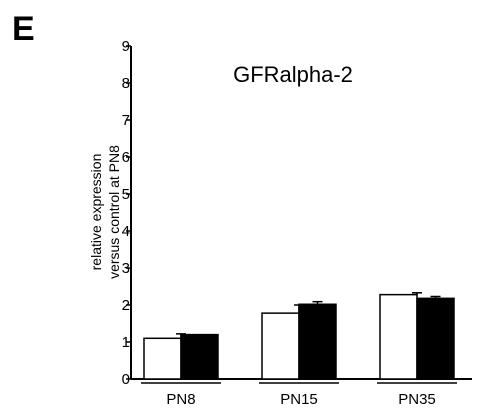 Image resolution: width=480 pixels, height=417 pixels. What do you see at coordinates (126, 83) in the screenshot?
I see `y-tick-label: 8` at bounding box center [126, 83].